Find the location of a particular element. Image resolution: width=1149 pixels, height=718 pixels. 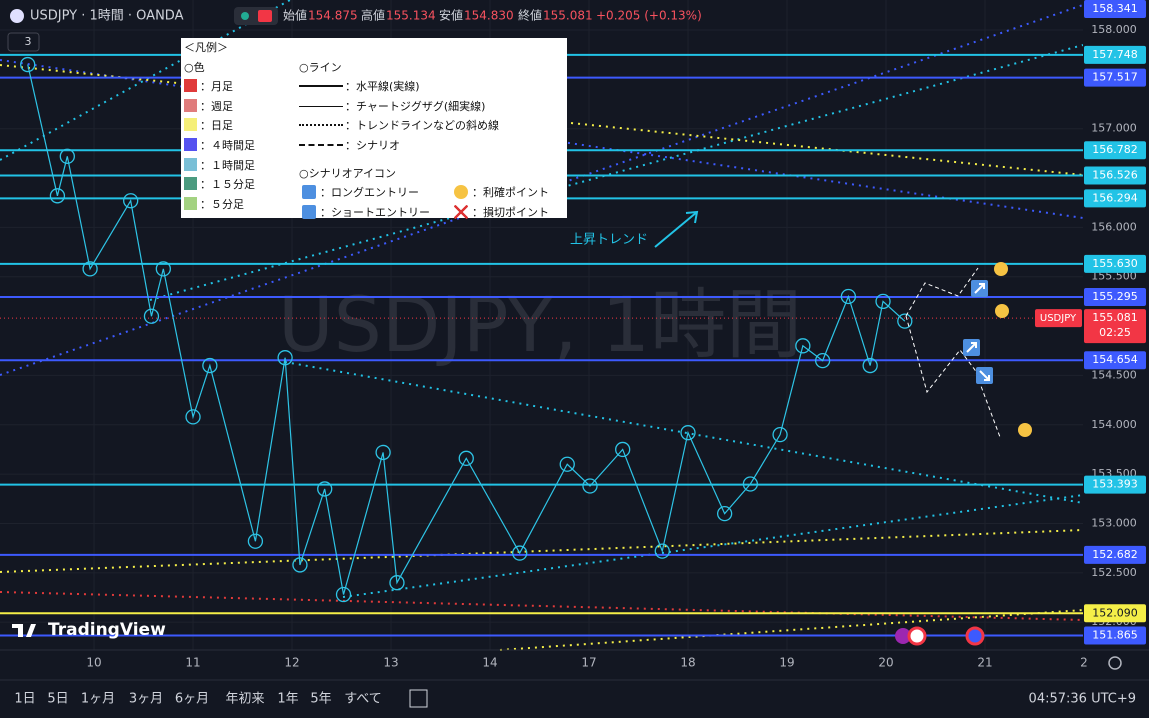

legend-color: ：１時間足 is located at coordinates (219, 166).